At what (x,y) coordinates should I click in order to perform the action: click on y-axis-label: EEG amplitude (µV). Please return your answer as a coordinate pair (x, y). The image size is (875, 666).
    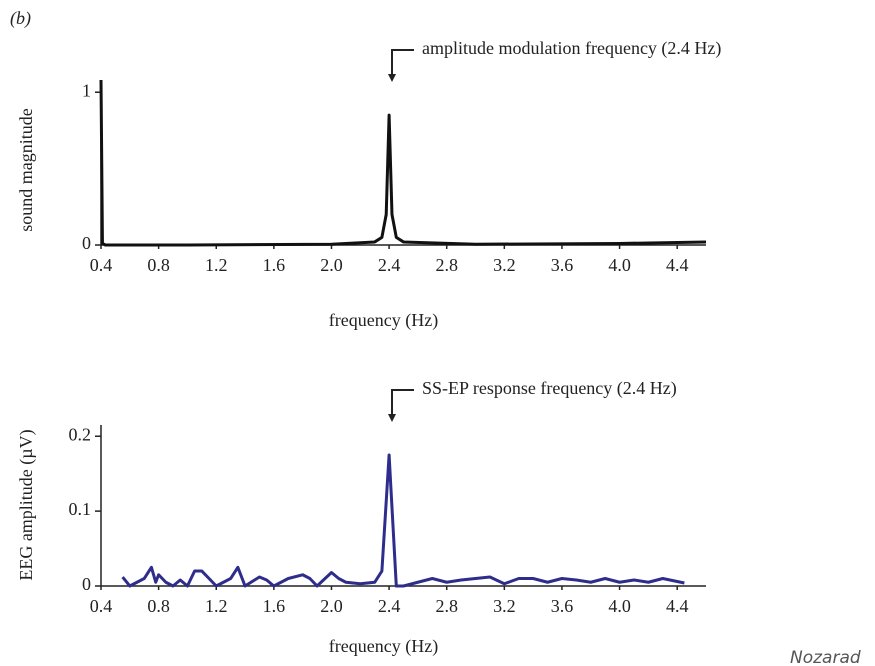
    Looking at the image, I should click on (26, 504).